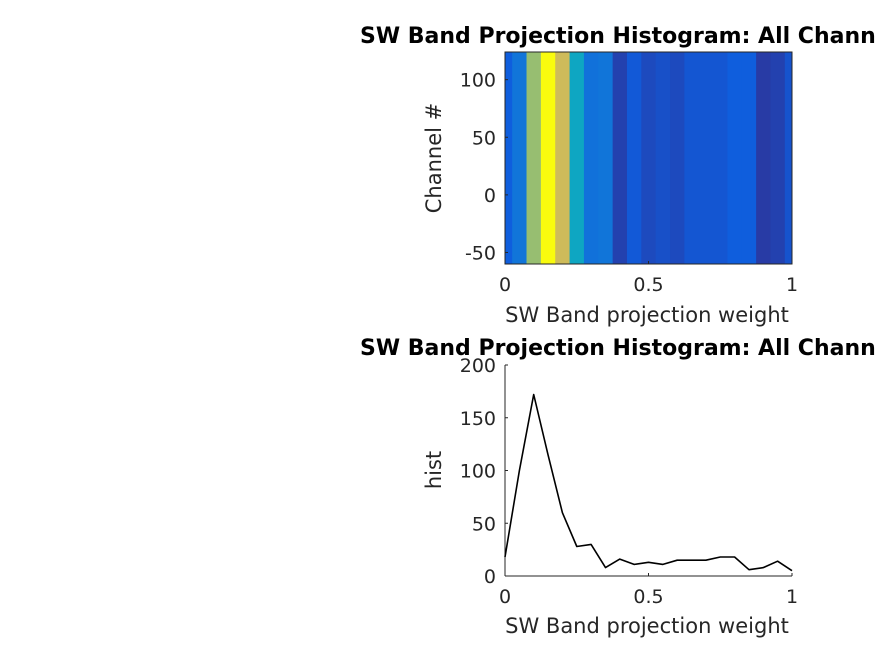 The width and height of the screenshot is (875, 656). I want to click on hist-x-ticks: 0 0.5 1, so click(648, 590).